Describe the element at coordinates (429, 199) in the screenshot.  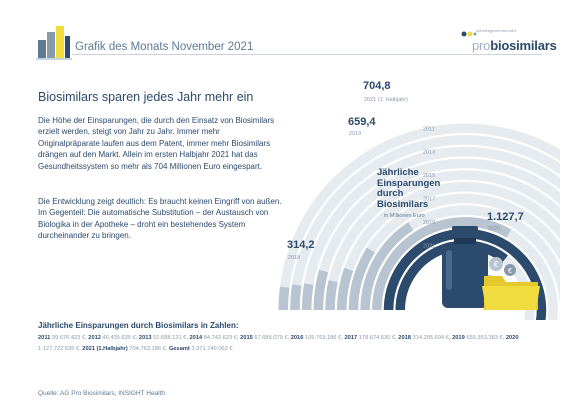
I see `ring-label-2017: 2017` at that location.